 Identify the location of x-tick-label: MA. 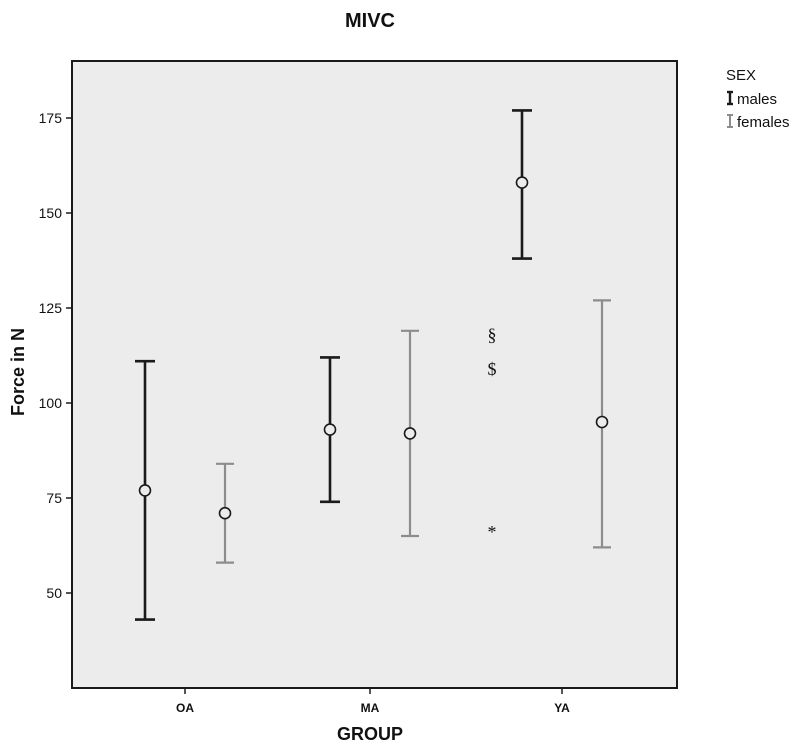
(370, 708).